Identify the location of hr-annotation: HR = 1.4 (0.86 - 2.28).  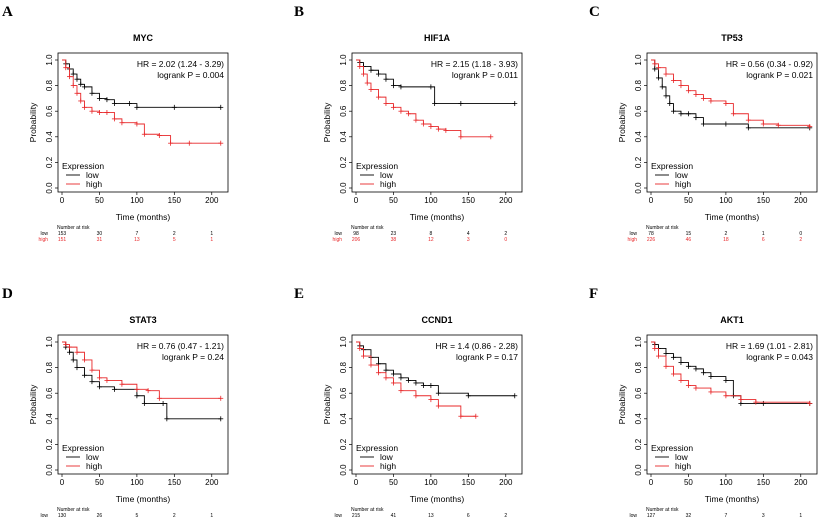
(477, 346).